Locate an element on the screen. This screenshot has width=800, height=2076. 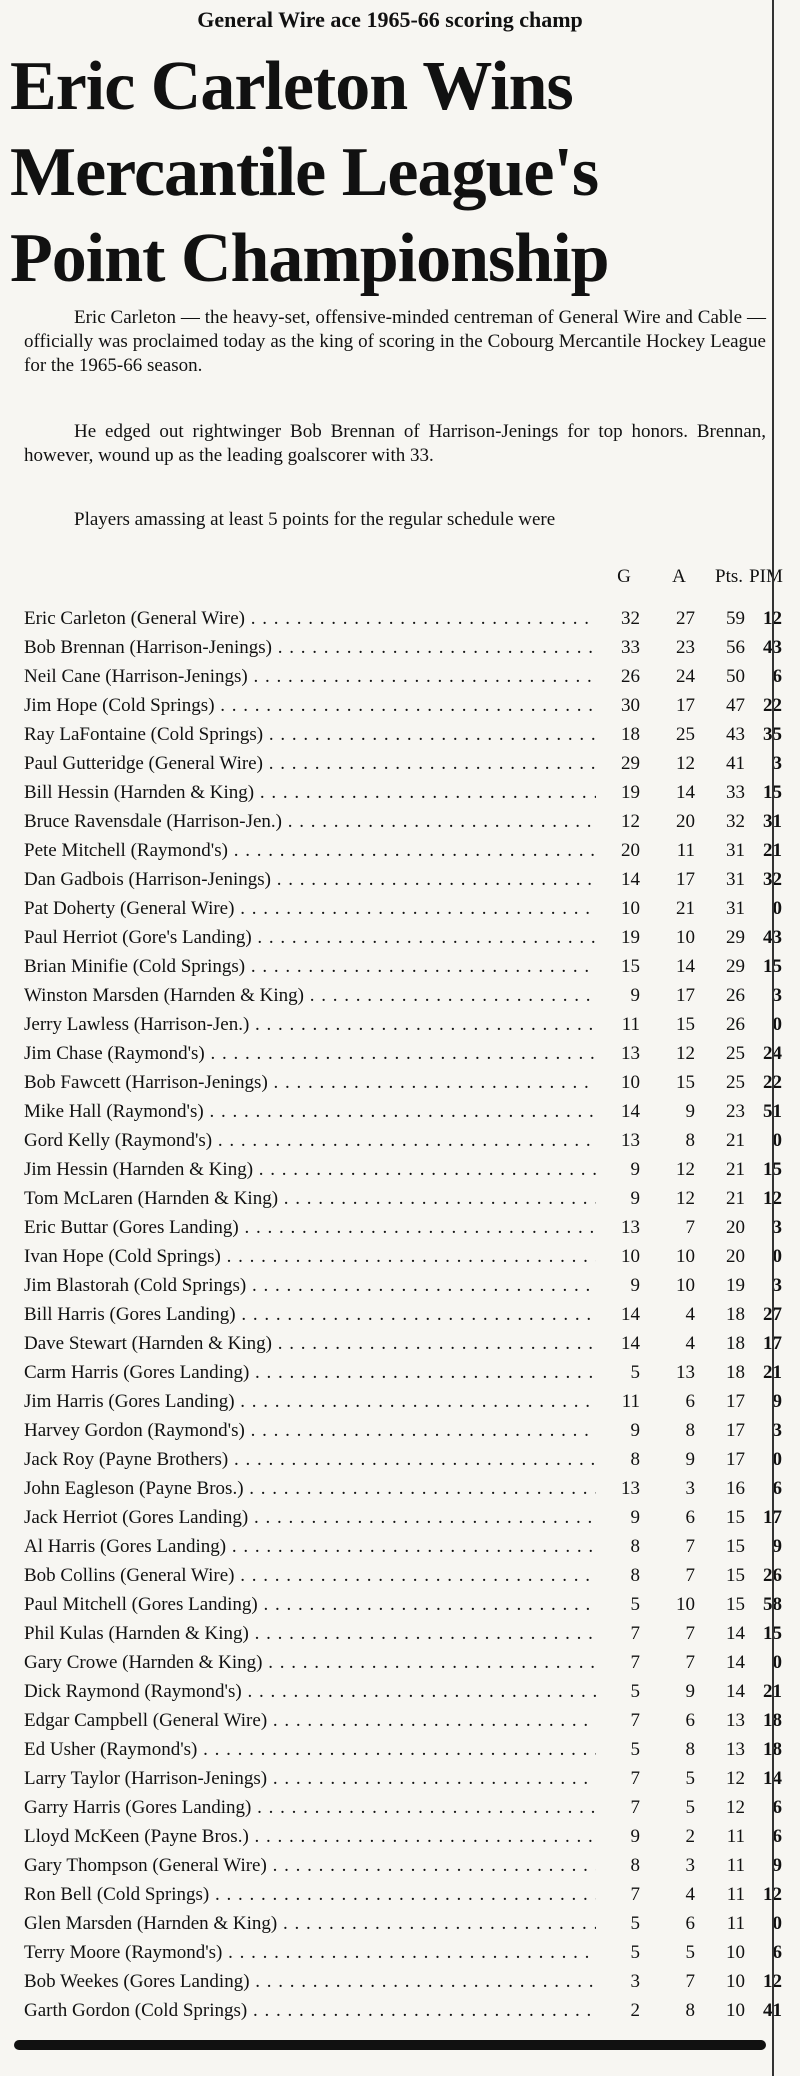
column-header: Pts. is located at coordinates (729, 576).